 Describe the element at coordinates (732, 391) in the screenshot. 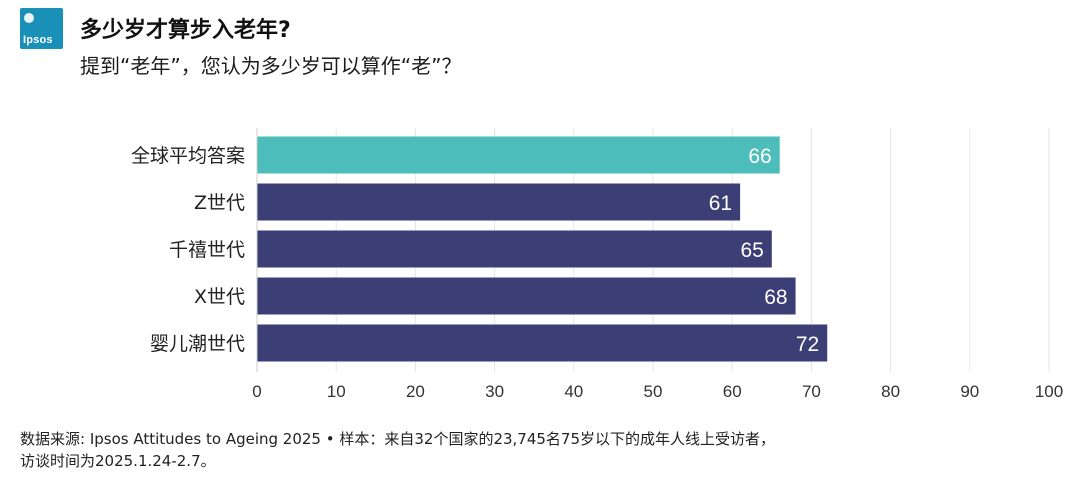

I see `x-tick-label-60: 60` at that location.